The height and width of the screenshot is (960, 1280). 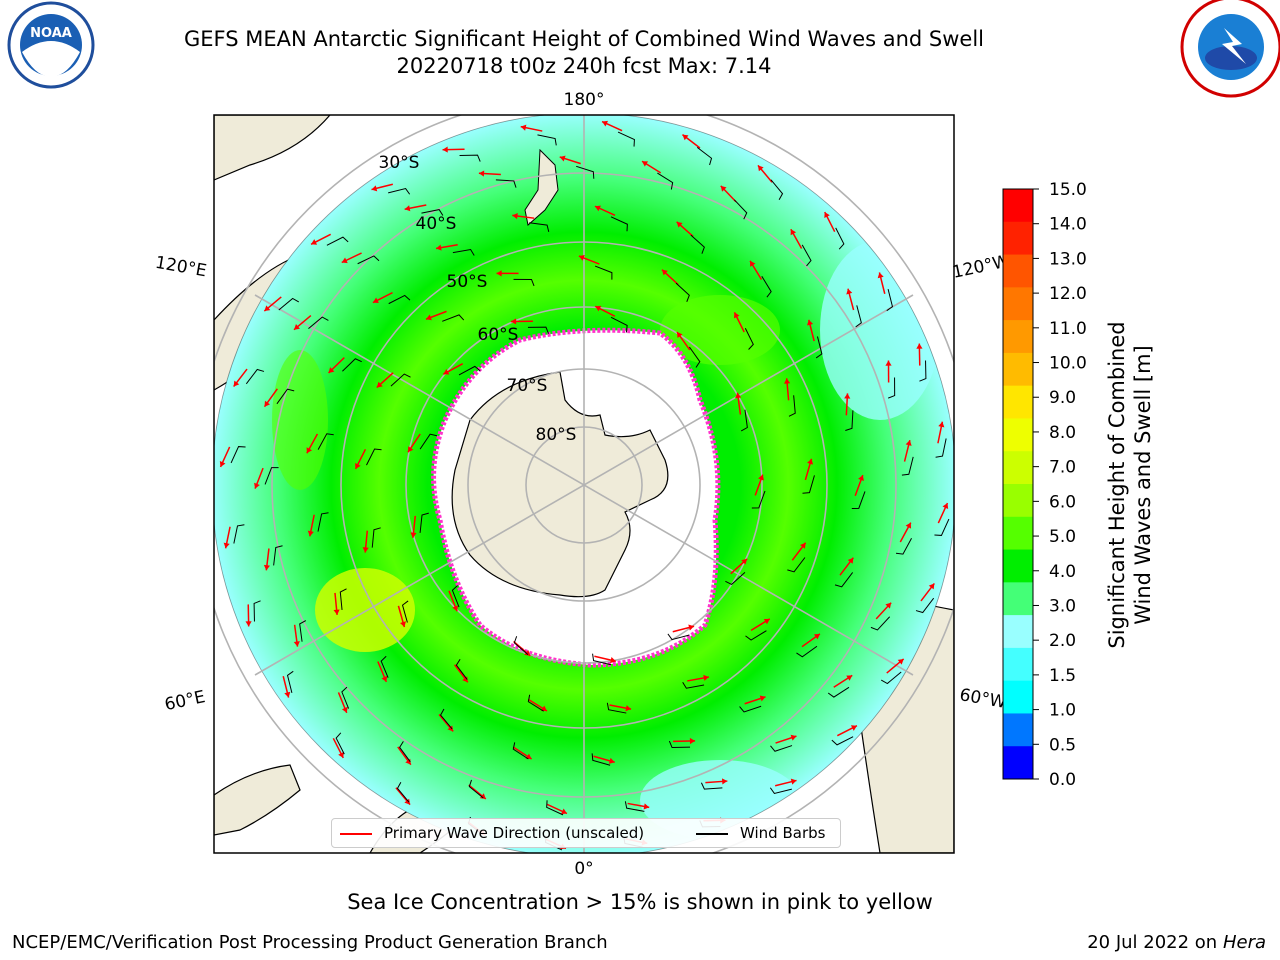 What do you see at coordinates (1062, 502) in the screenshot?
I see `colorbar-tick-label: 6.0` at bounding box center [1062, 502].